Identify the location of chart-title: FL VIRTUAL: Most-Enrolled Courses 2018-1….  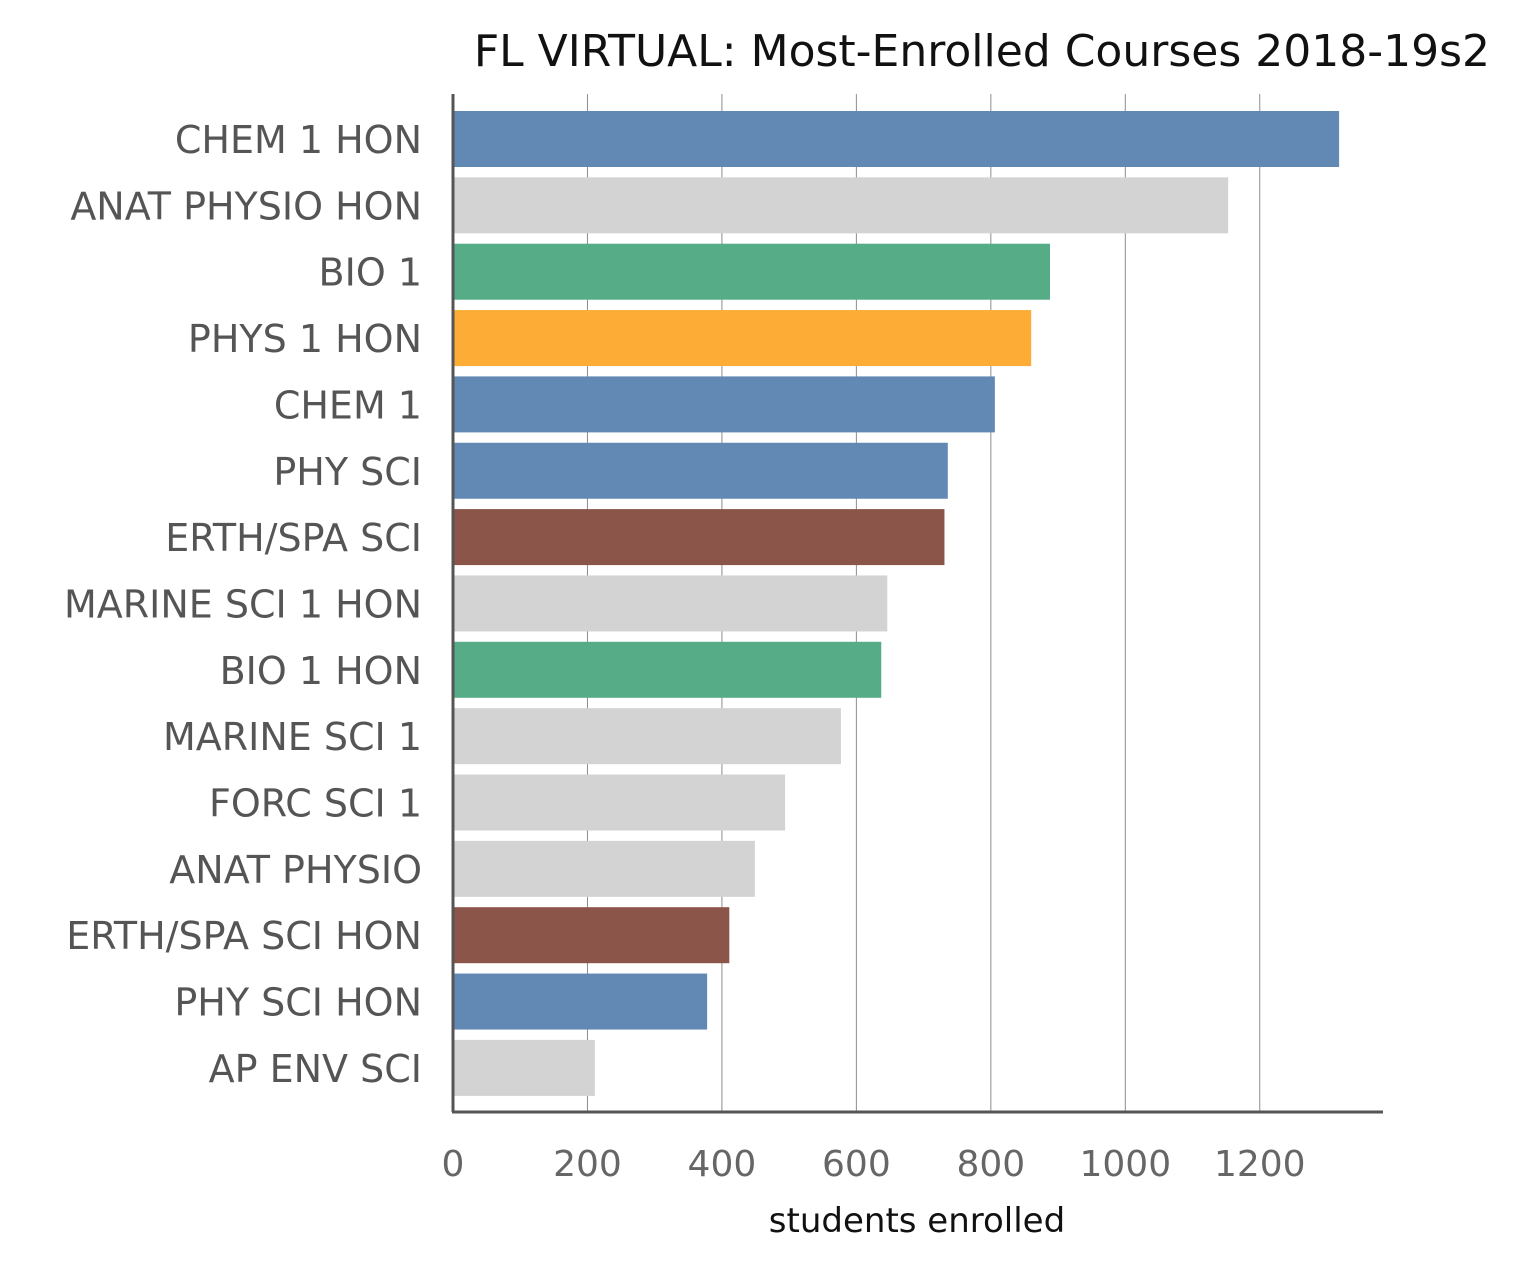
(982, 51).